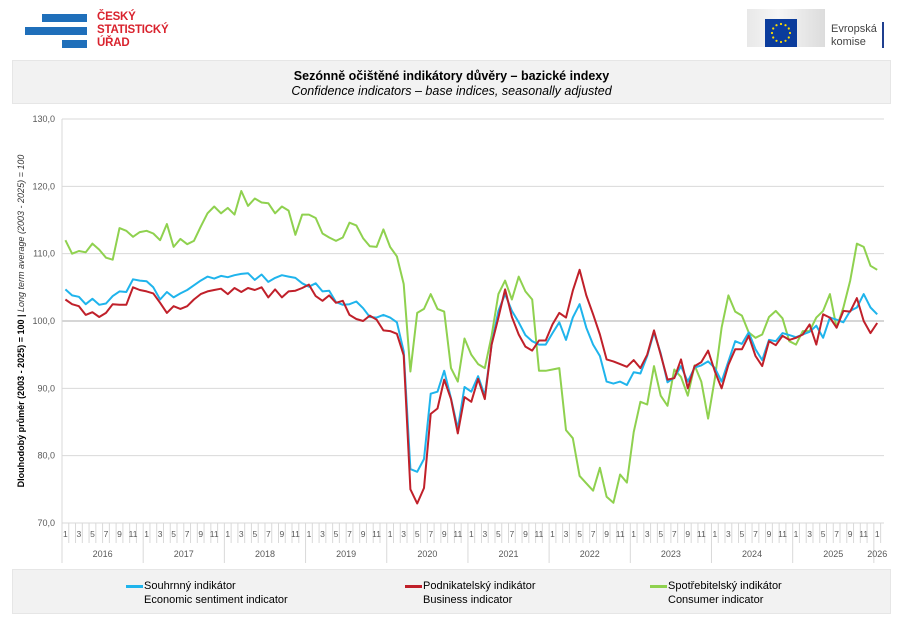 The height and width of the screenshot is (628, 899). I want to click on ec-logo-line2: komise, so click(848, 42).